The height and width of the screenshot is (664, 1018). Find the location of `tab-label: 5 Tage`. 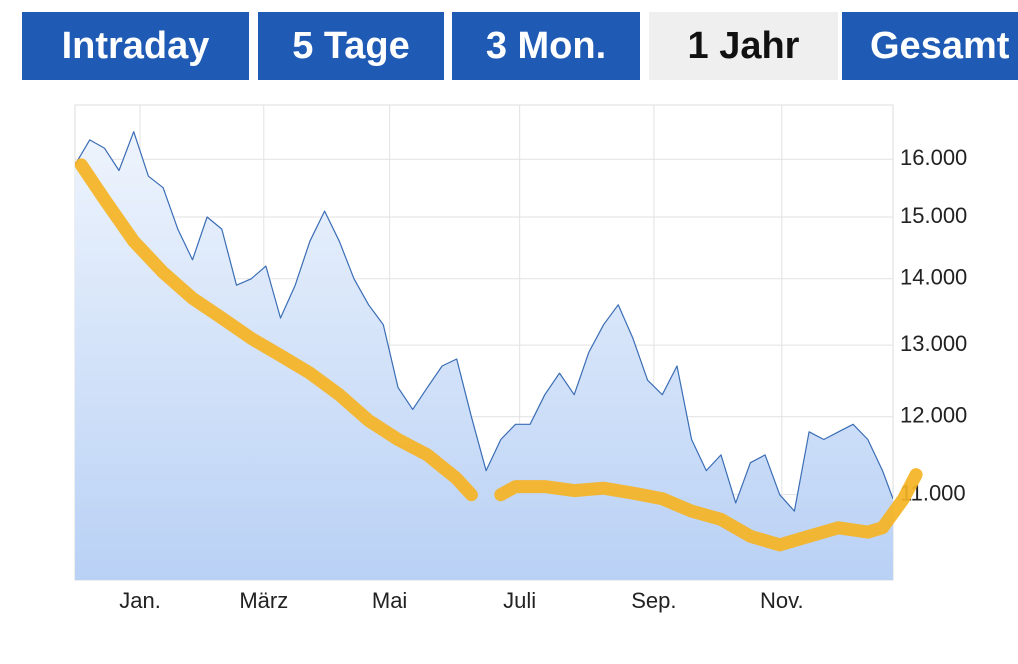

tab-label: 5 Tage is located at coordinates (351, 46).